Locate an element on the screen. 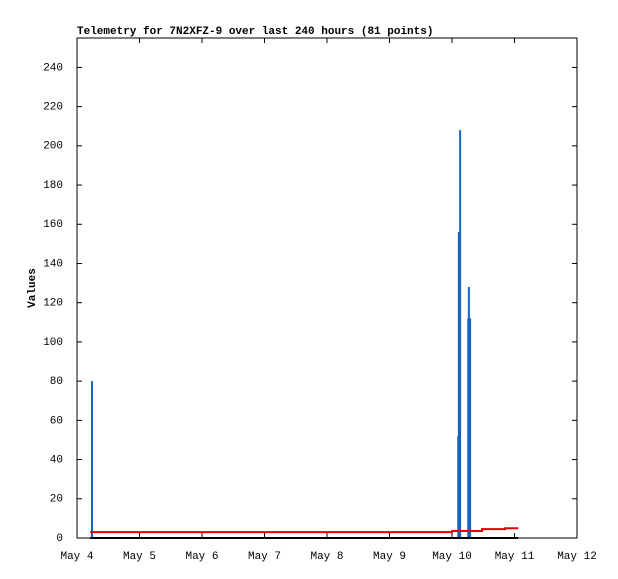 The image size is (618, 579). x-tick-label: May 11 is located at coordinates (515, 557).